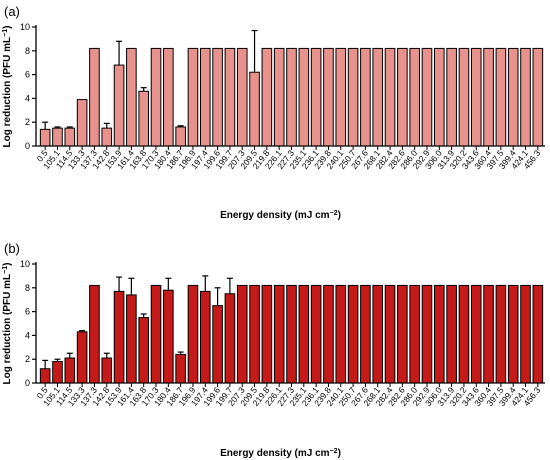 The height and width of the screenshot is (460, 550). What do you see at coordinates (12, 11) in the screenshot?
I see `panel-label: (a)` at bounding box center [12, 11].